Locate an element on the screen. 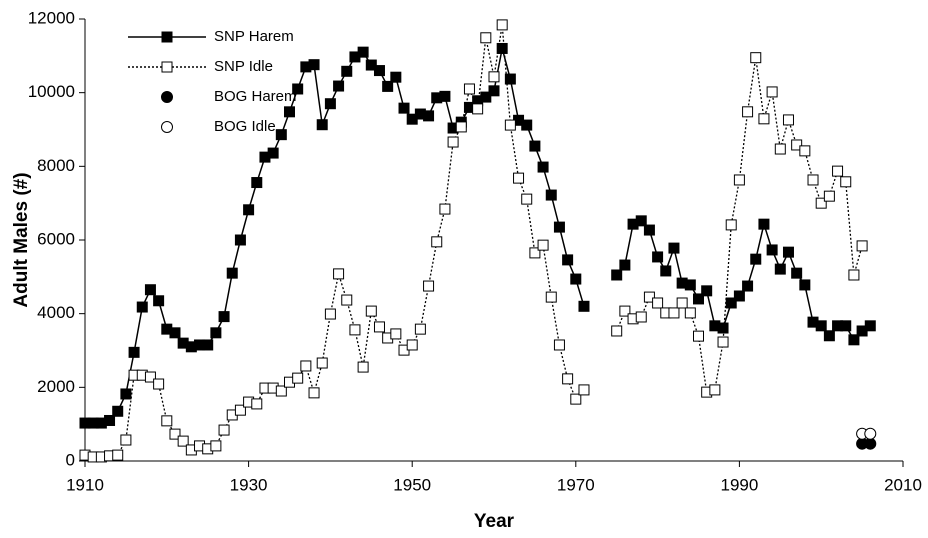 This screenshot has height=538, width=928. y-tick-label: 0 is located at coordinates (70, 459).